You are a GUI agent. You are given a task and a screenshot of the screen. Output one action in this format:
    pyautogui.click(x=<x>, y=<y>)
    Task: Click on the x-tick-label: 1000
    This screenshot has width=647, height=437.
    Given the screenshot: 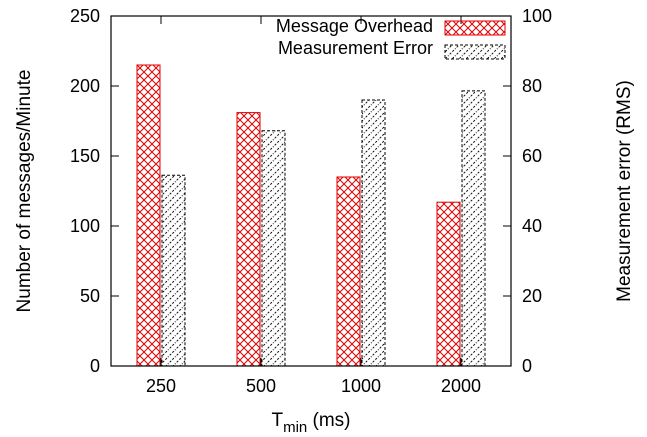 What is the action you would take?
    pyautogui.click(x=361, y=386)
    